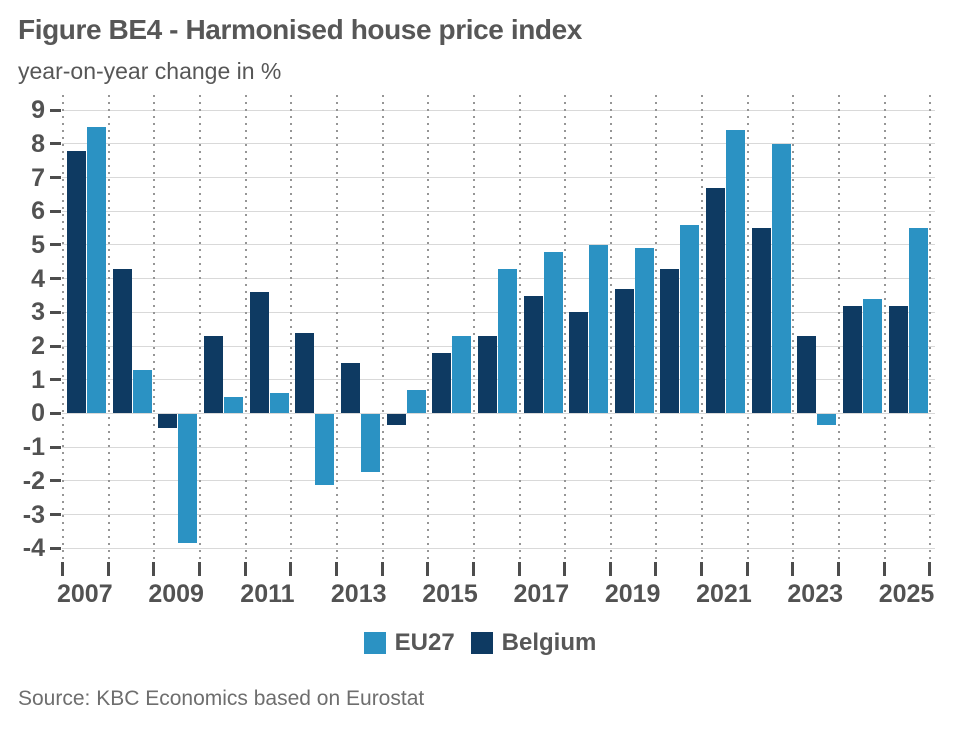 The image size is (960, 741). I want to click on chart-legend: EU27 Belgium, so click(480, 643).